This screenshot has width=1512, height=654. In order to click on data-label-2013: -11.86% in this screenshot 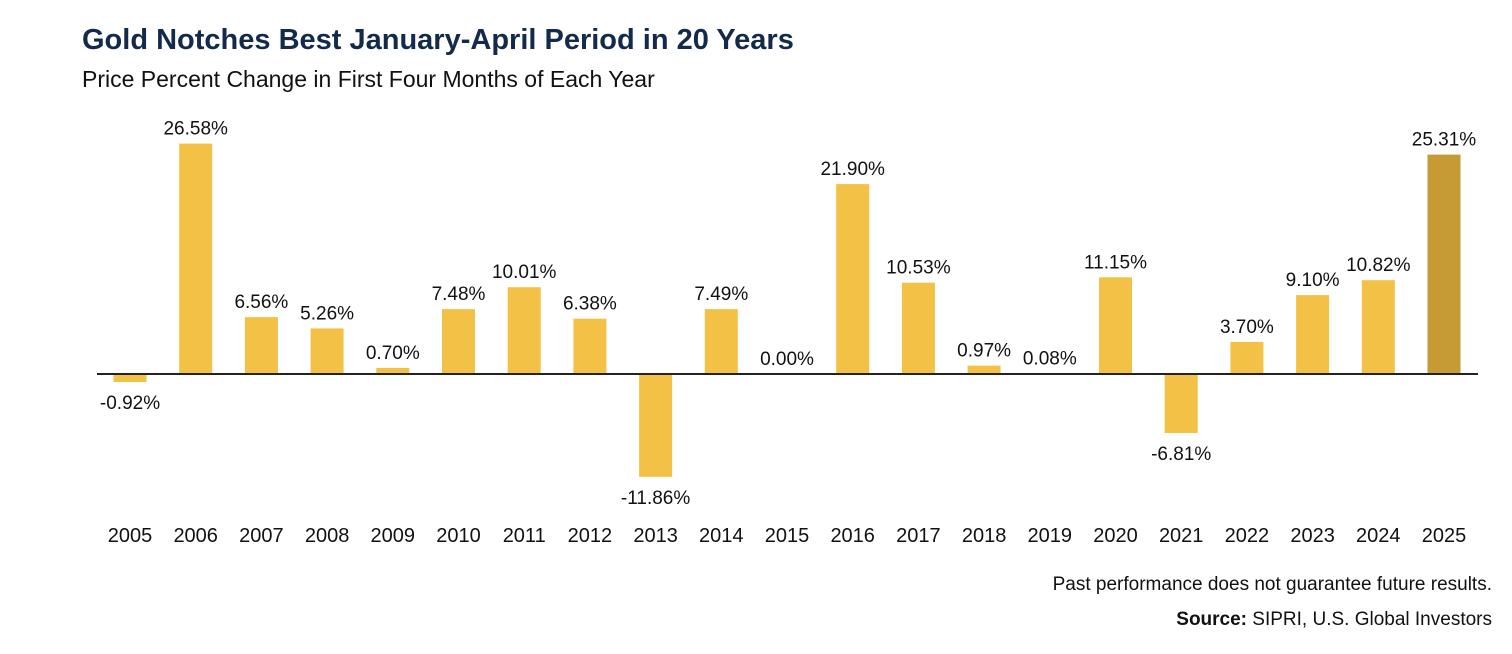, I will do `click(655, 498)`.